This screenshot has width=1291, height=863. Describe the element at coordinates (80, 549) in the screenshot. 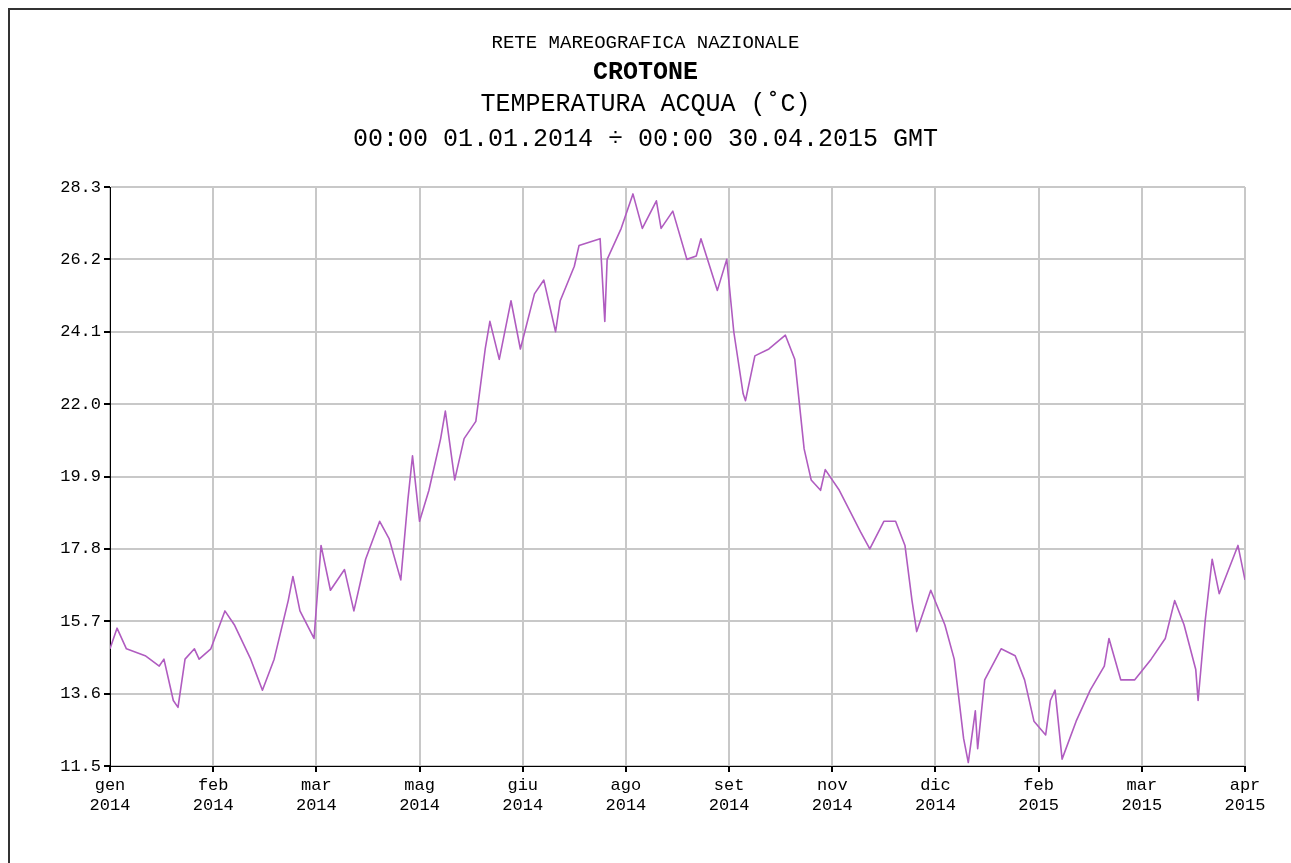

I see `y-tick-label: 17.8` at that location.